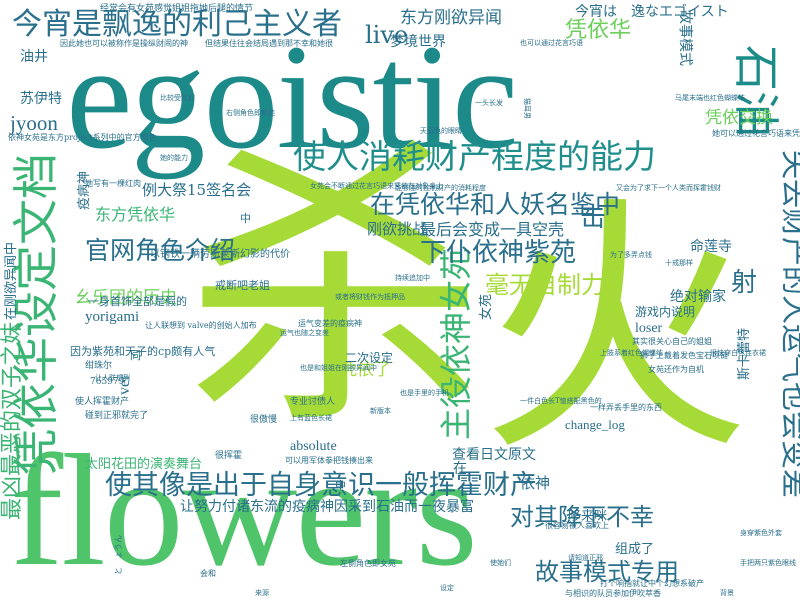 The width and height of the screenshot is (800, 600). Describe the element at coordinates (607, 572) in the screenshot. I see `word-phrase-11: 故事模式专用` at that location.